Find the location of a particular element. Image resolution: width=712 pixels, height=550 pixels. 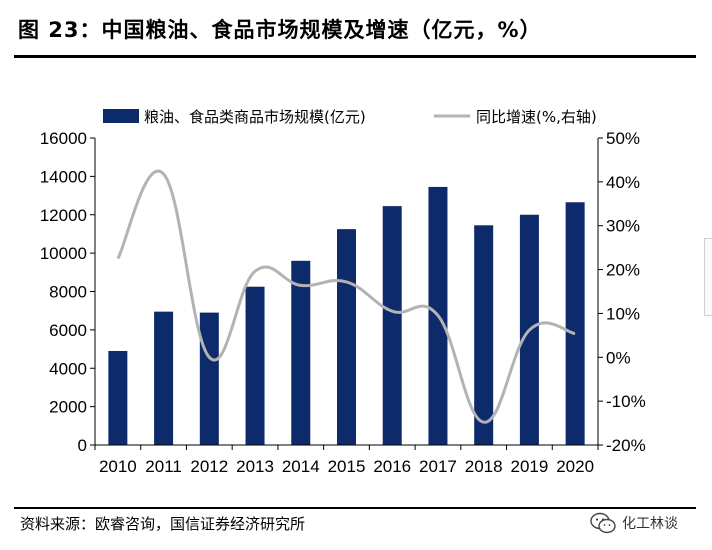

bar-2015 is located at coordinates (346, 337).